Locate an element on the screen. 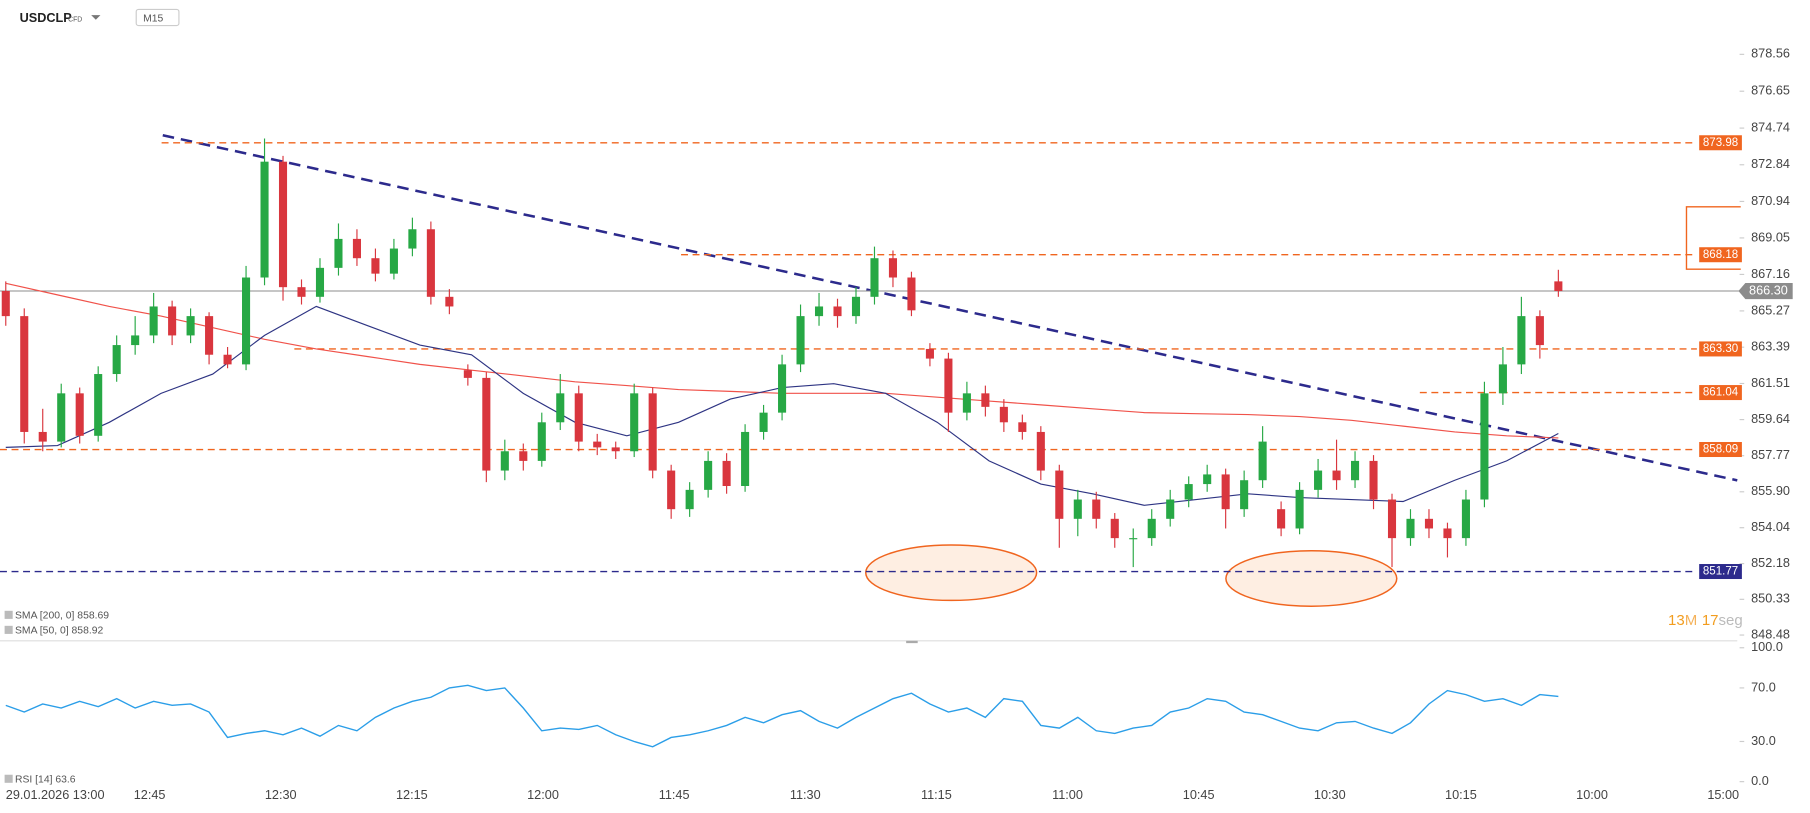 The width and height of the screenshot is (1810, 813). y-tick-label: 861.51 is located at coordinates (1770, 383).